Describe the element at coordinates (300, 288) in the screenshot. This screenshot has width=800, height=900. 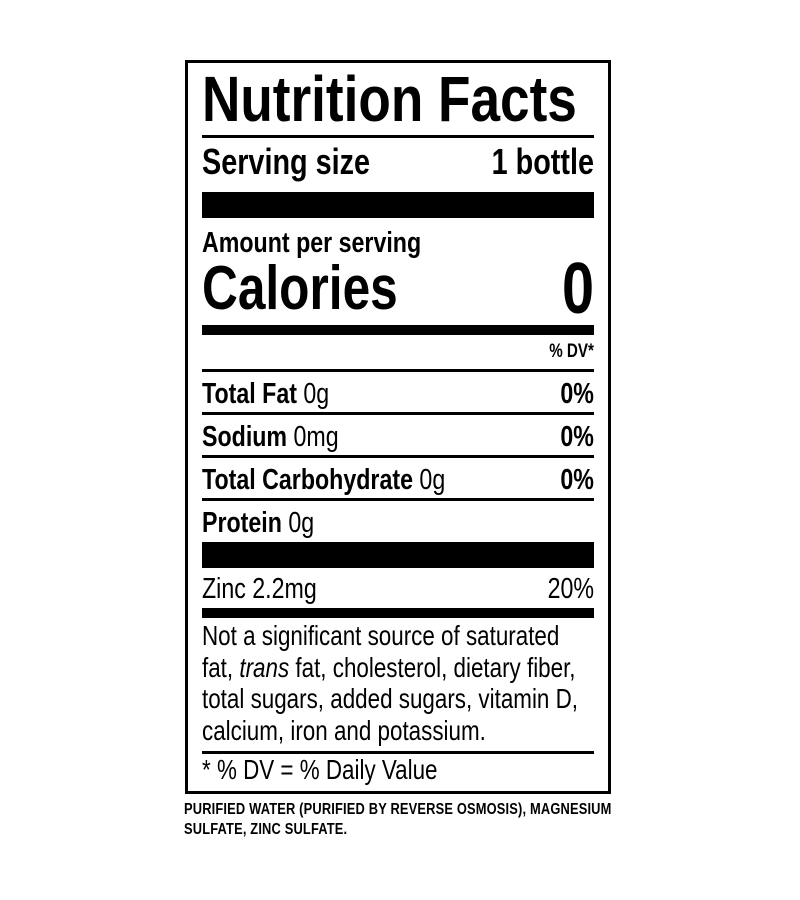
I see `calories-label: Calories` at that location.